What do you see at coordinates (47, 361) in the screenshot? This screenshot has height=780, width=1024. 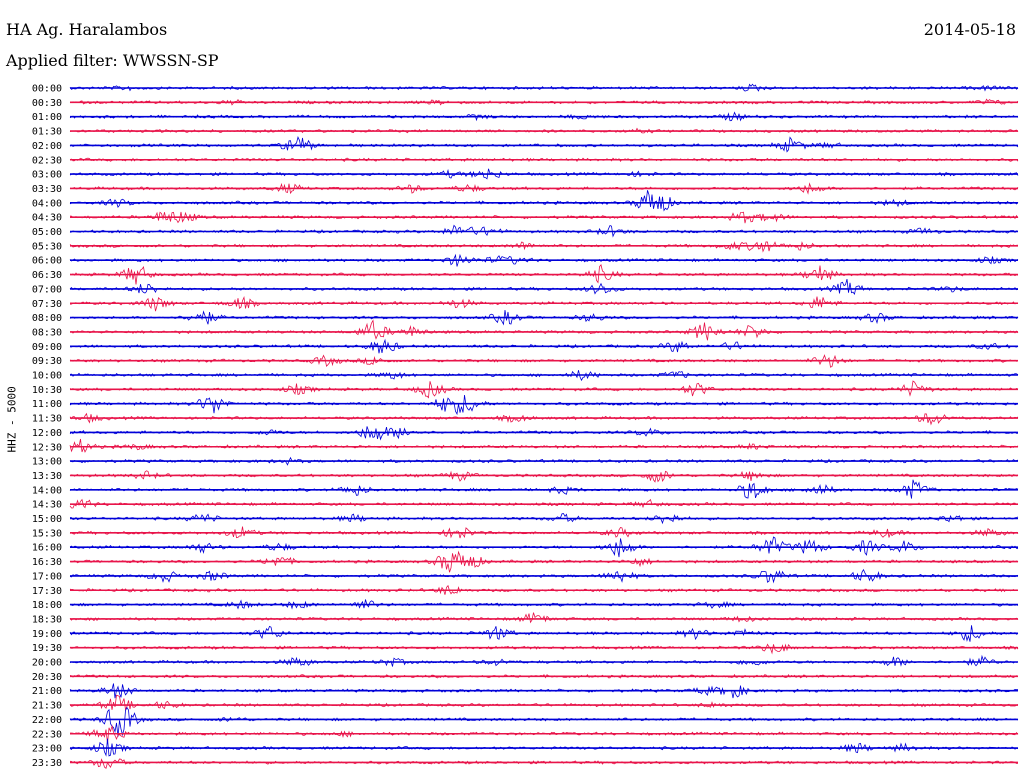 I see `time-label: 09:30` at bounding box center [47, 361].